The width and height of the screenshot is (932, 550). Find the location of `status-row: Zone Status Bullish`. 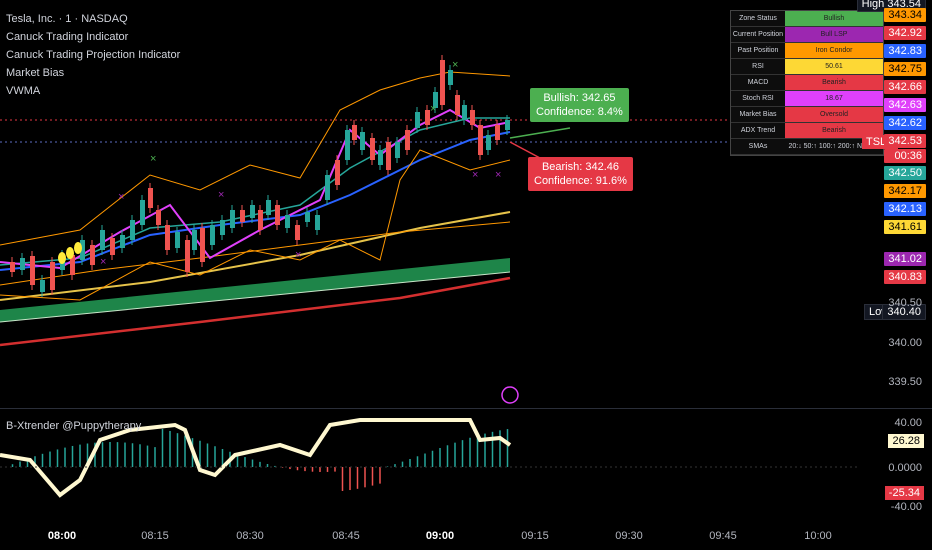

status-row: Zone Status Bullish is located at coordinates (807, 19).